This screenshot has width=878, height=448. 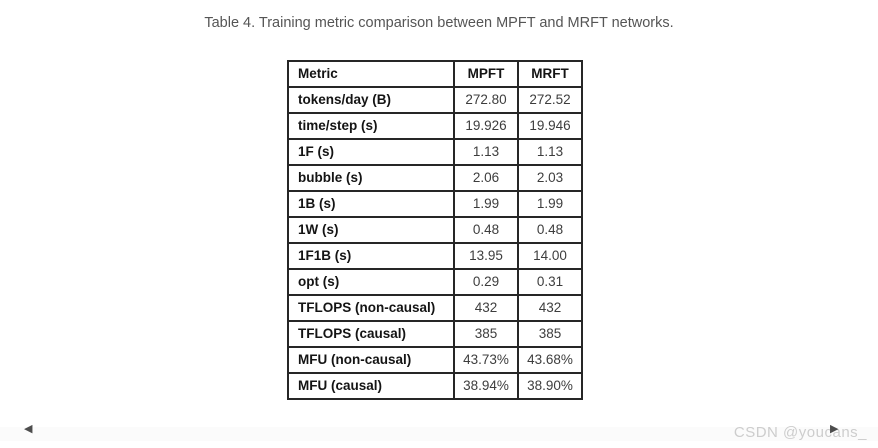 What do you see at coordinates (550, 100) in the screenshot?
I see `mrft-value: 272.52` at bounding box center [550, 100].